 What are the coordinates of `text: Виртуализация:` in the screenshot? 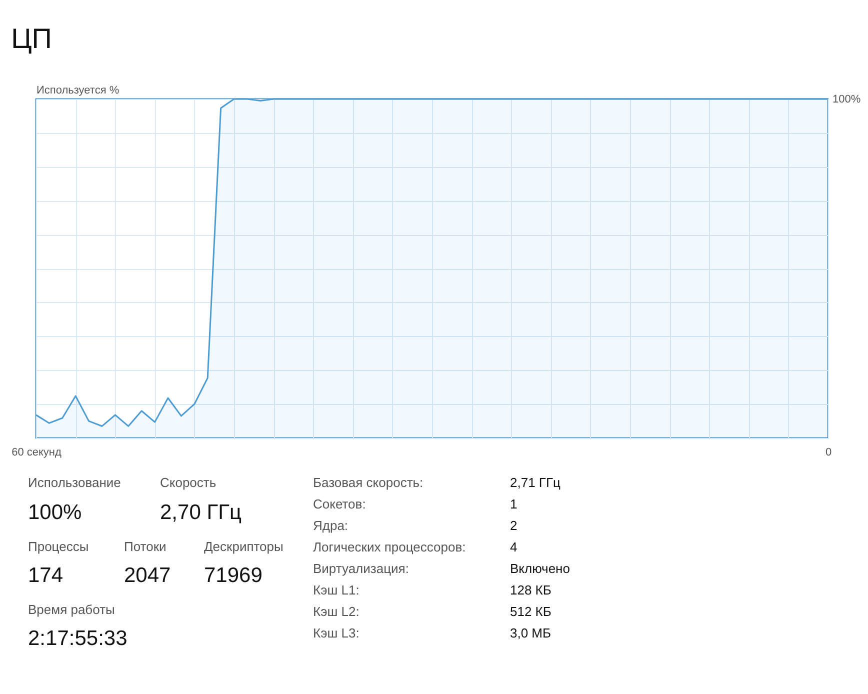 It's located at (361, 568).